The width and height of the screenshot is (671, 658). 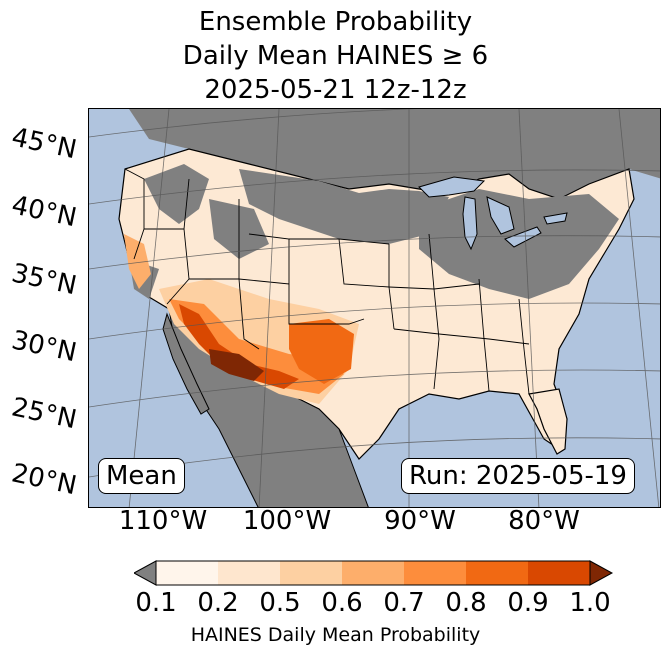 What do you see at coordinates (44, 212) in the screenshot?
I see `lat-label-40: 40°N` at bounding box center [44, 212].